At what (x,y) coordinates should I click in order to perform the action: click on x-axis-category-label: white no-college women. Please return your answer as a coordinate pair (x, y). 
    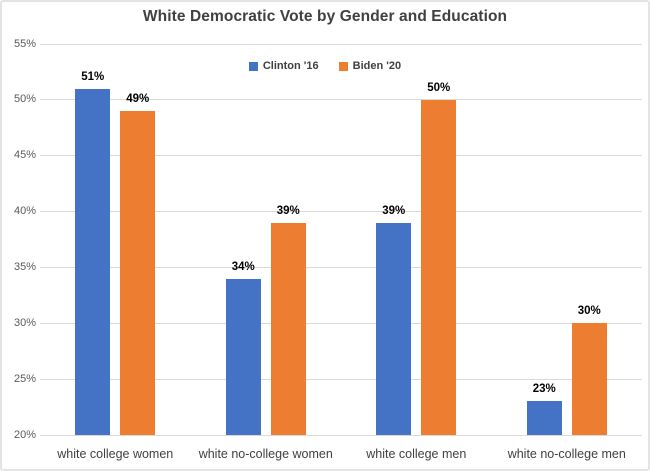
    Looking at the image, I should click on (265, 454).